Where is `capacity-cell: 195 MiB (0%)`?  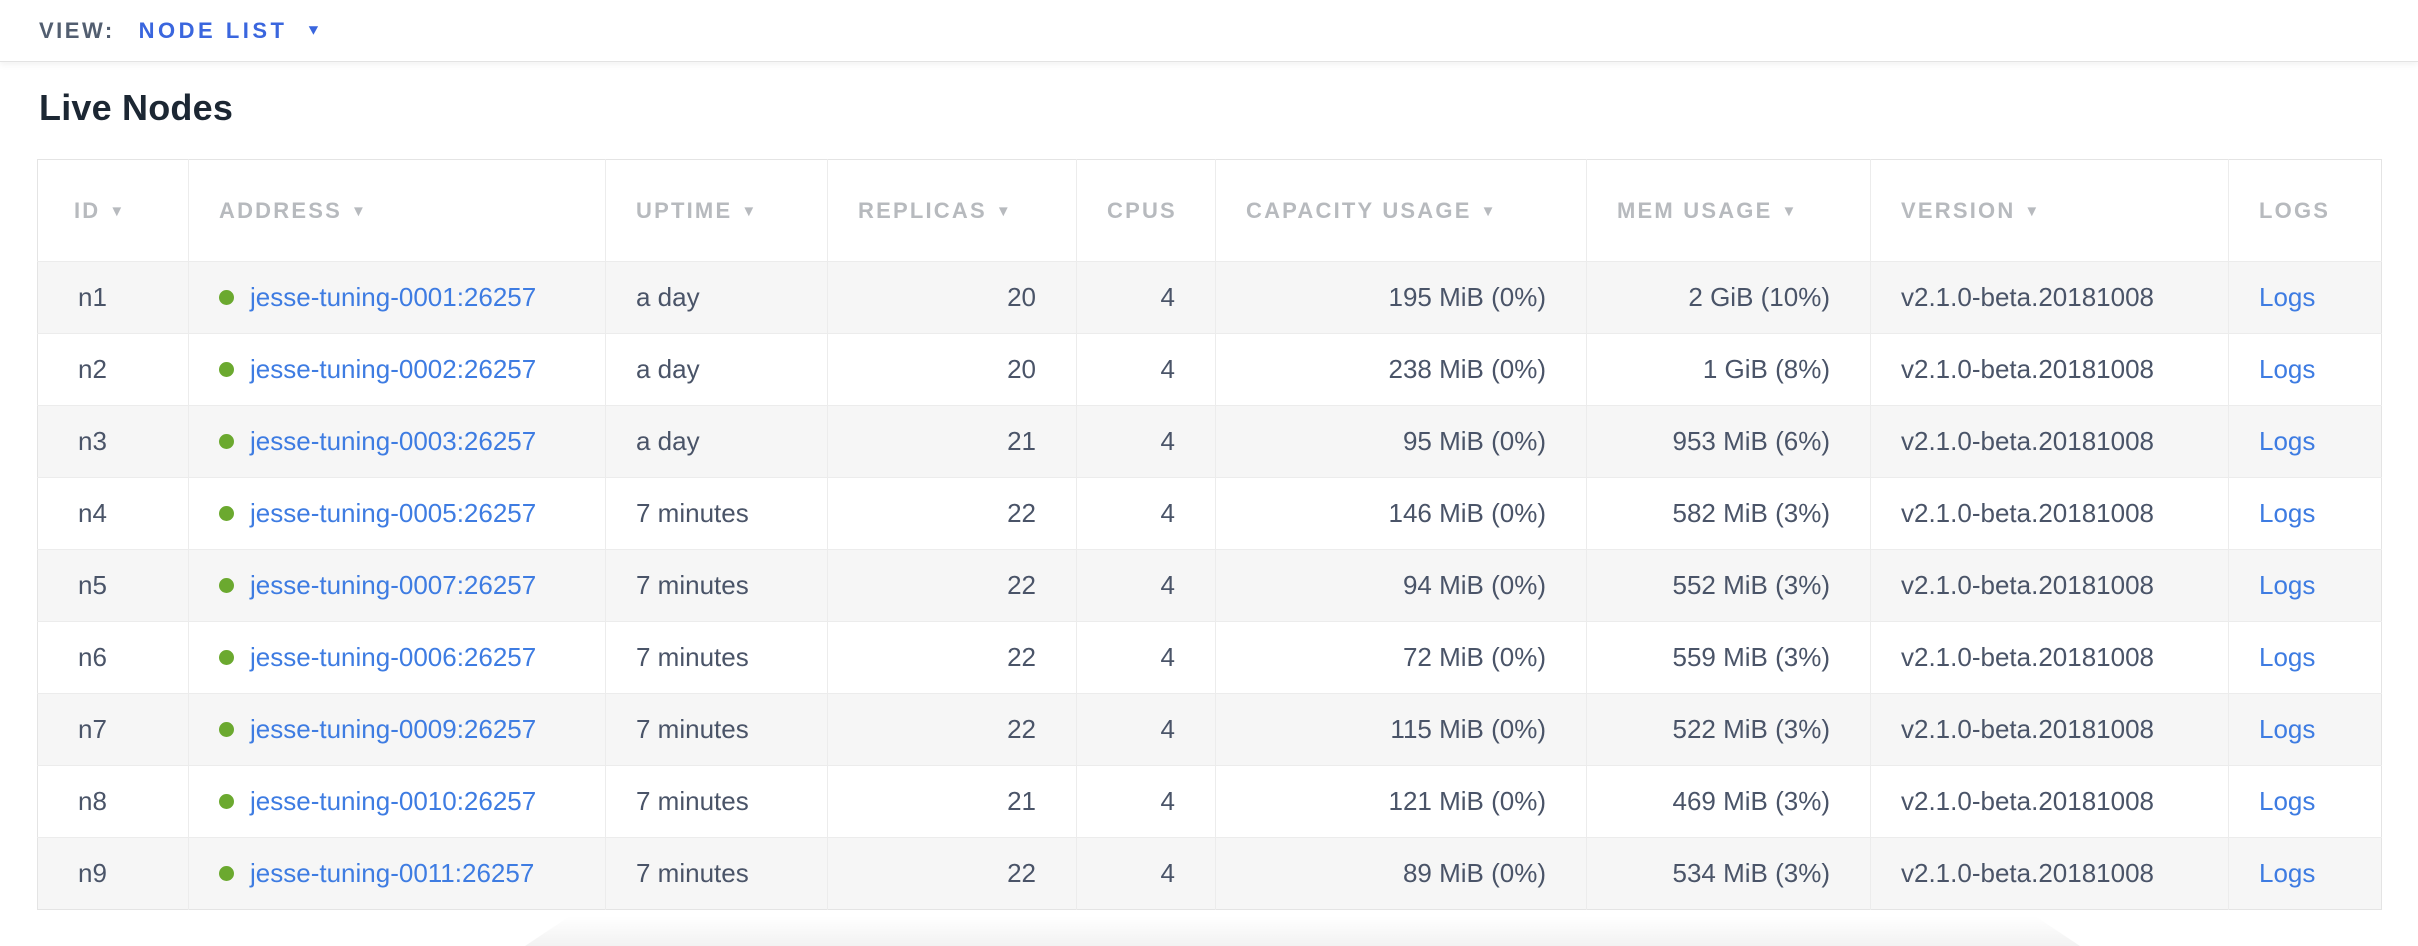
capacity-cell: 195 MiB (0%) is located at coordinates (1401, 297).